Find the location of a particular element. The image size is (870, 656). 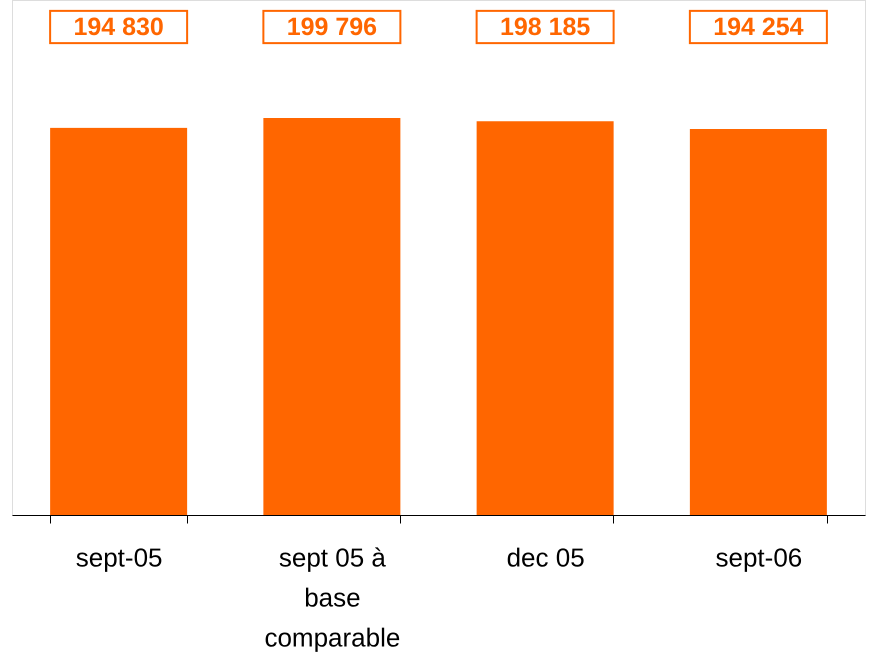

data-label: 194 254 is located at coordinates (758, 27).